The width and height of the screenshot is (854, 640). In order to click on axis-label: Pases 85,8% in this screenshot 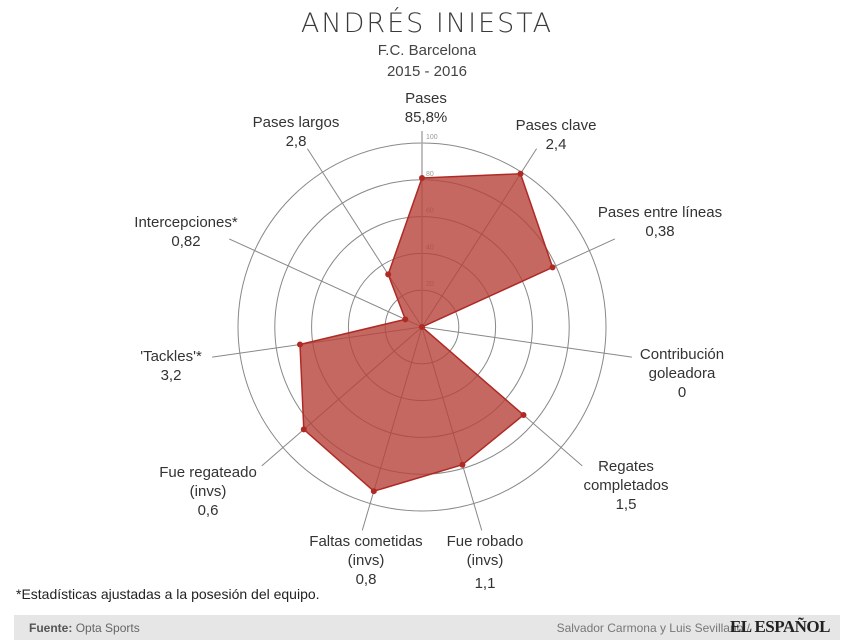, I will do `click(426, 108)`.